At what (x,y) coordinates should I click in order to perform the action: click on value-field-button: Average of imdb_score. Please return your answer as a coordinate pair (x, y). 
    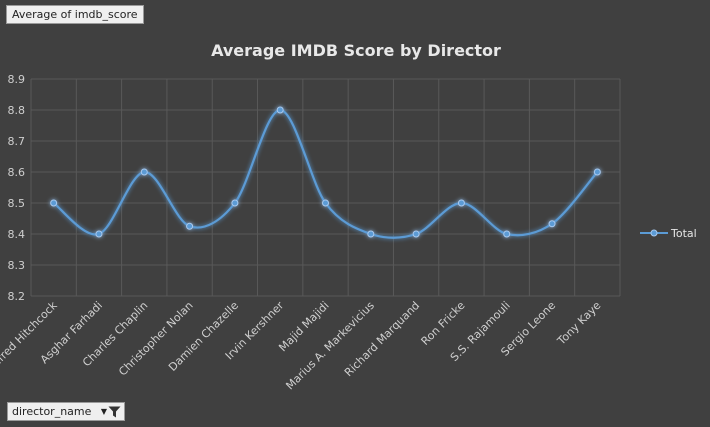
    Looking at the image, I should click on (75, 14).